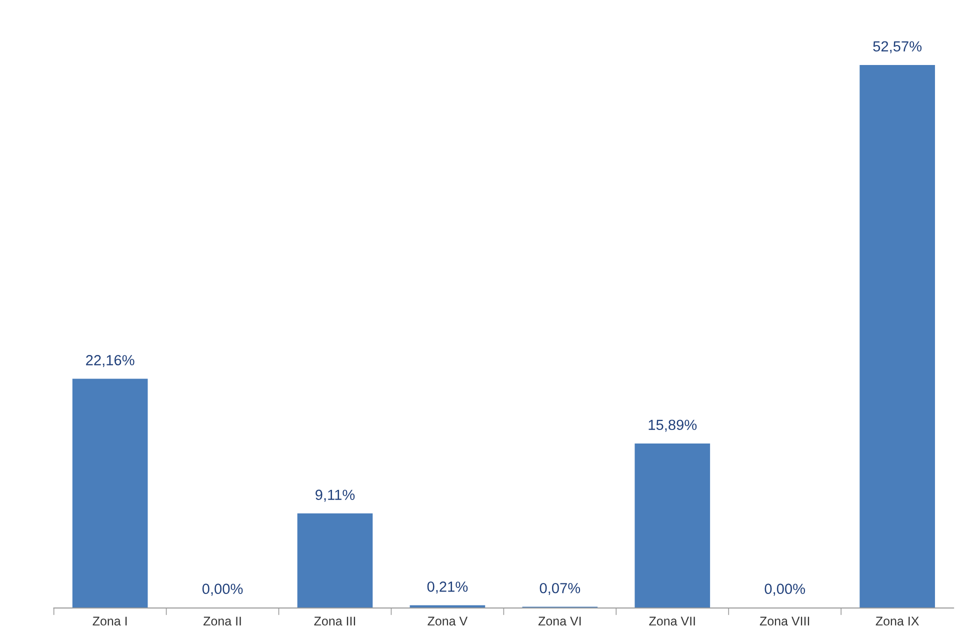  I want to click on data-label: 0,07%, so click(560, 589).